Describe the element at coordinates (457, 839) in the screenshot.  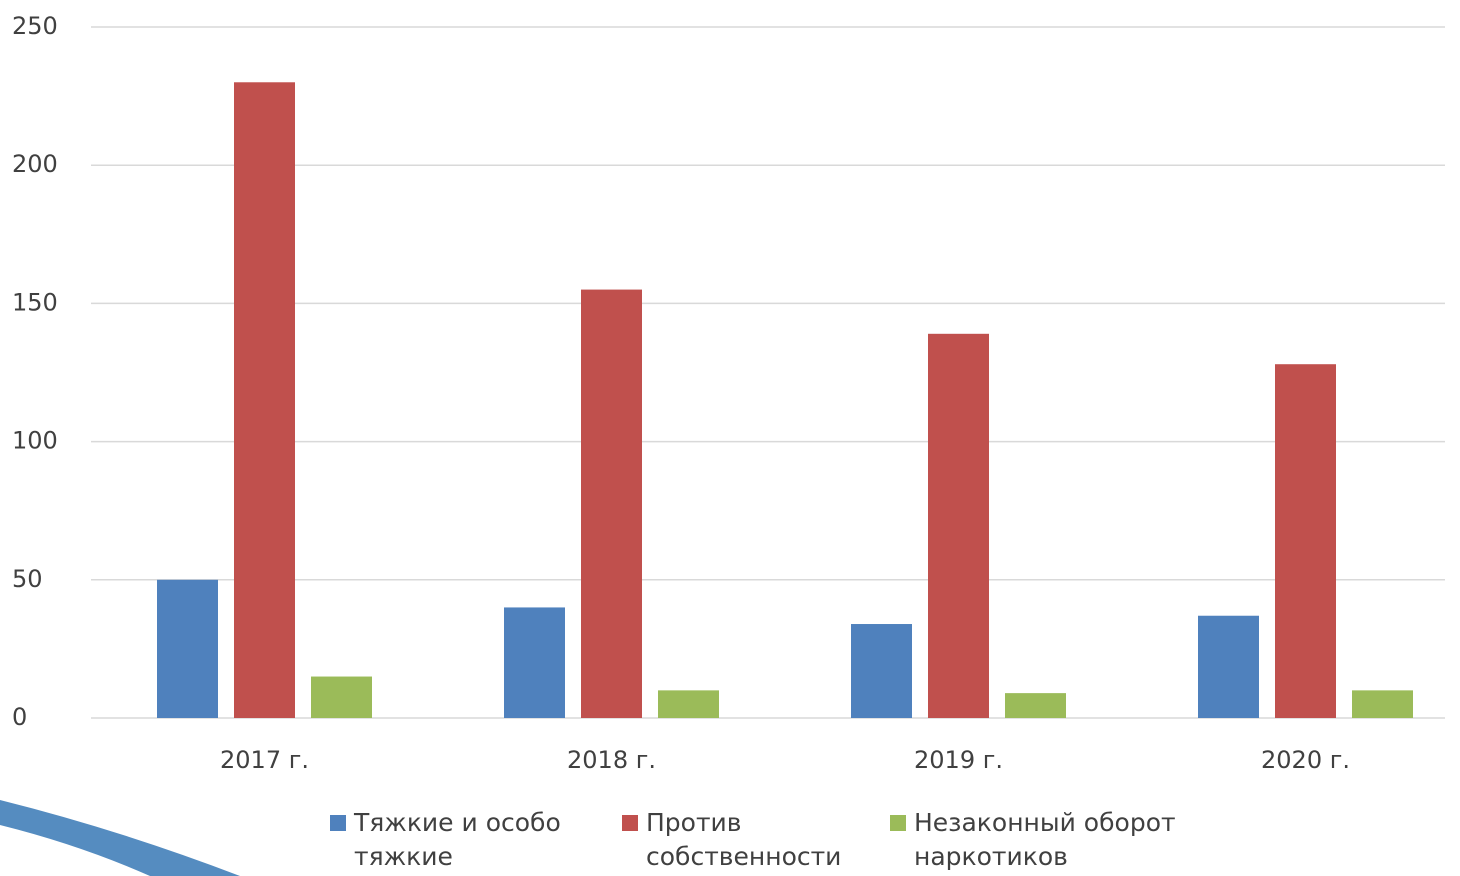
I see `legend-label: Тяжкие и особо тяжкие` at that location.